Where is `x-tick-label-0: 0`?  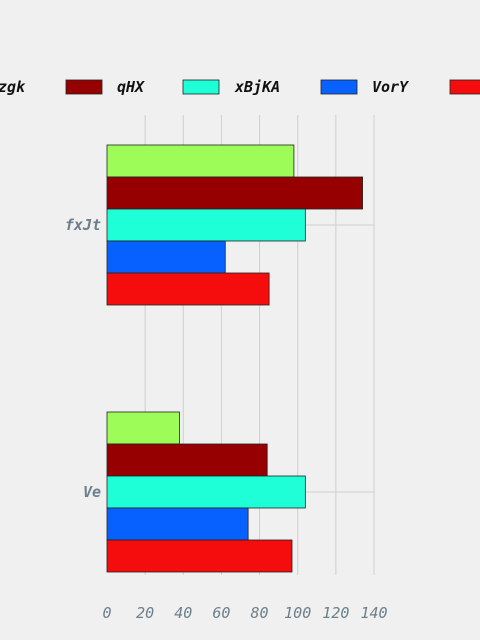
x-tick-label-0: 0 is located at coordinates (106, 613).